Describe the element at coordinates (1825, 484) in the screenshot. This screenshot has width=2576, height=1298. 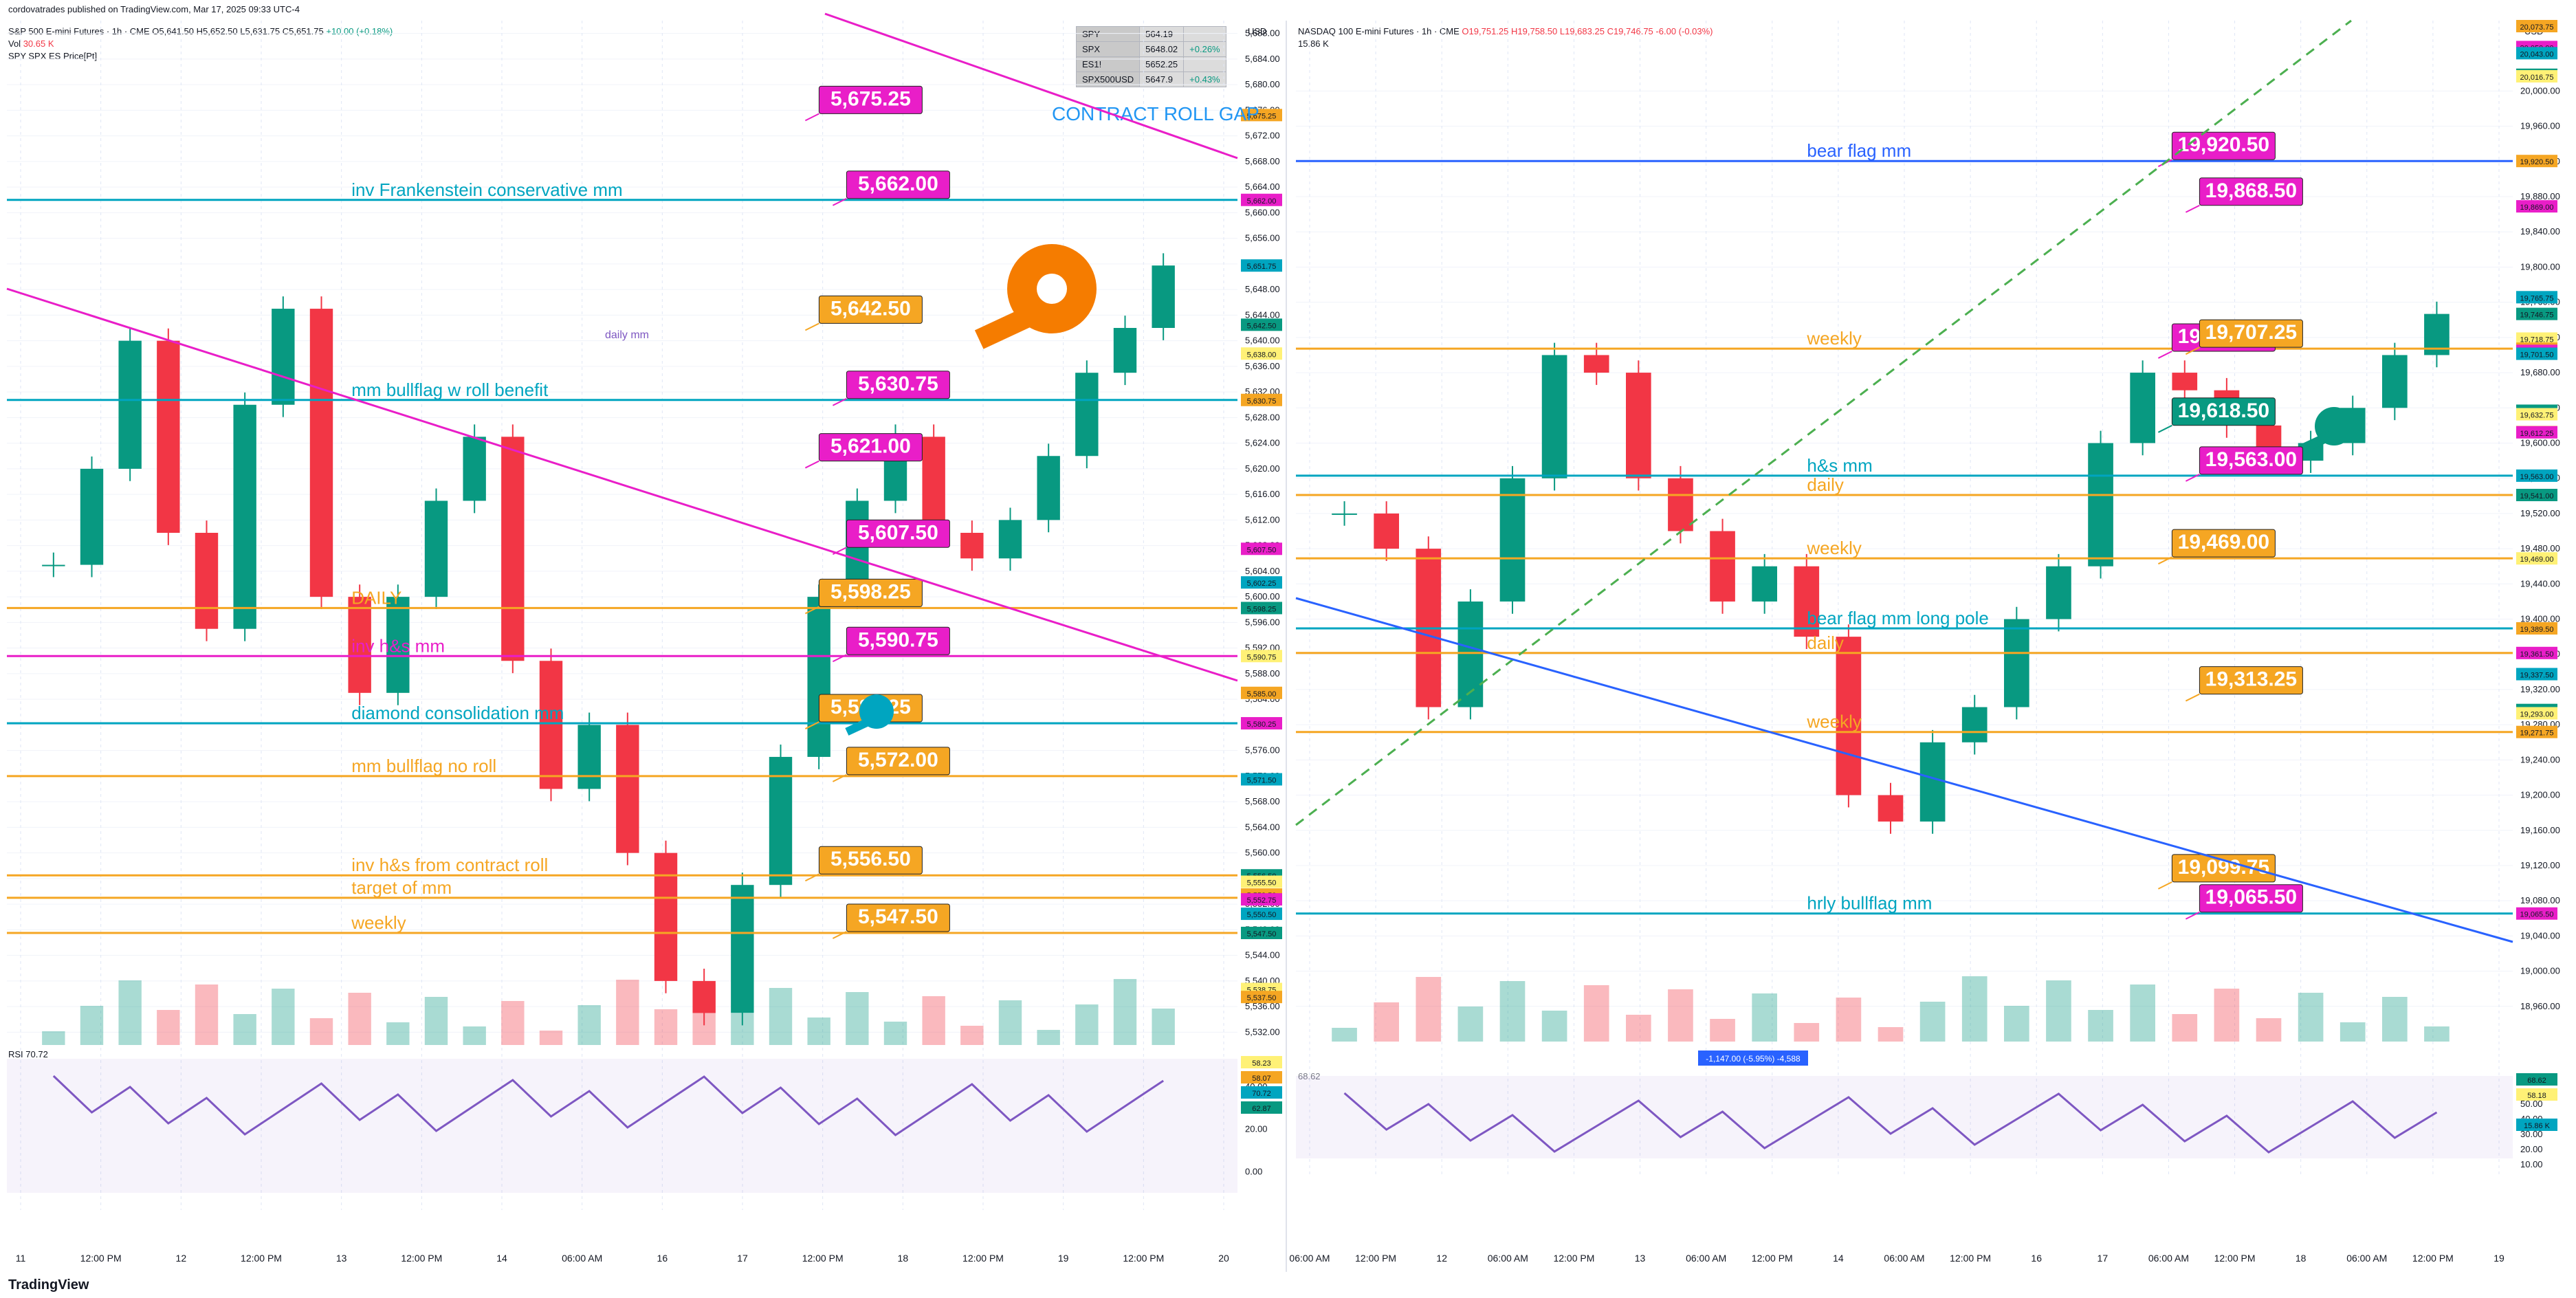
I see `level-label: daily` at that location.